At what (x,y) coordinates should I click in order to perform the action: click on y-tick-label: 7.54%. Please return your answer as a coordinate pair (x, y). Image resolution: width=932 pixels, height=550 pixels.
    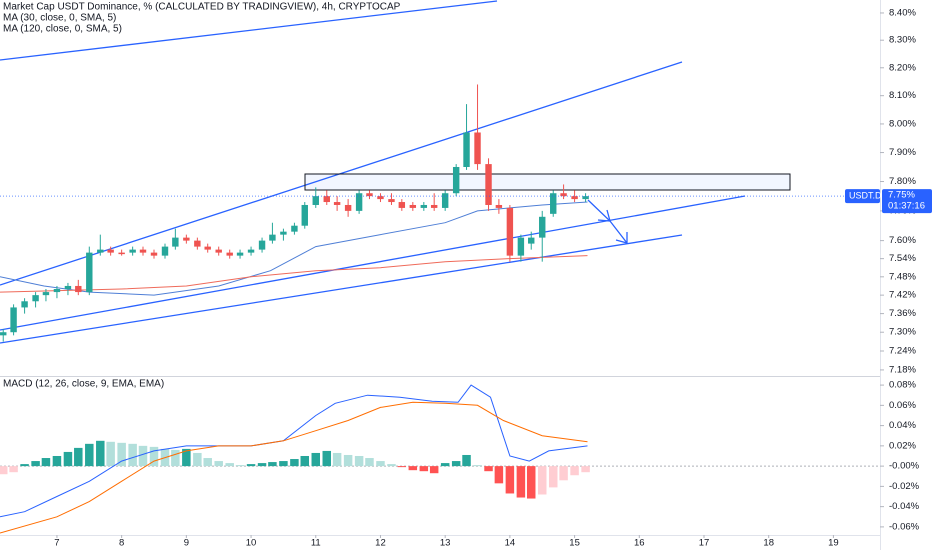
    Looking at the image, I should click on (902, 258).